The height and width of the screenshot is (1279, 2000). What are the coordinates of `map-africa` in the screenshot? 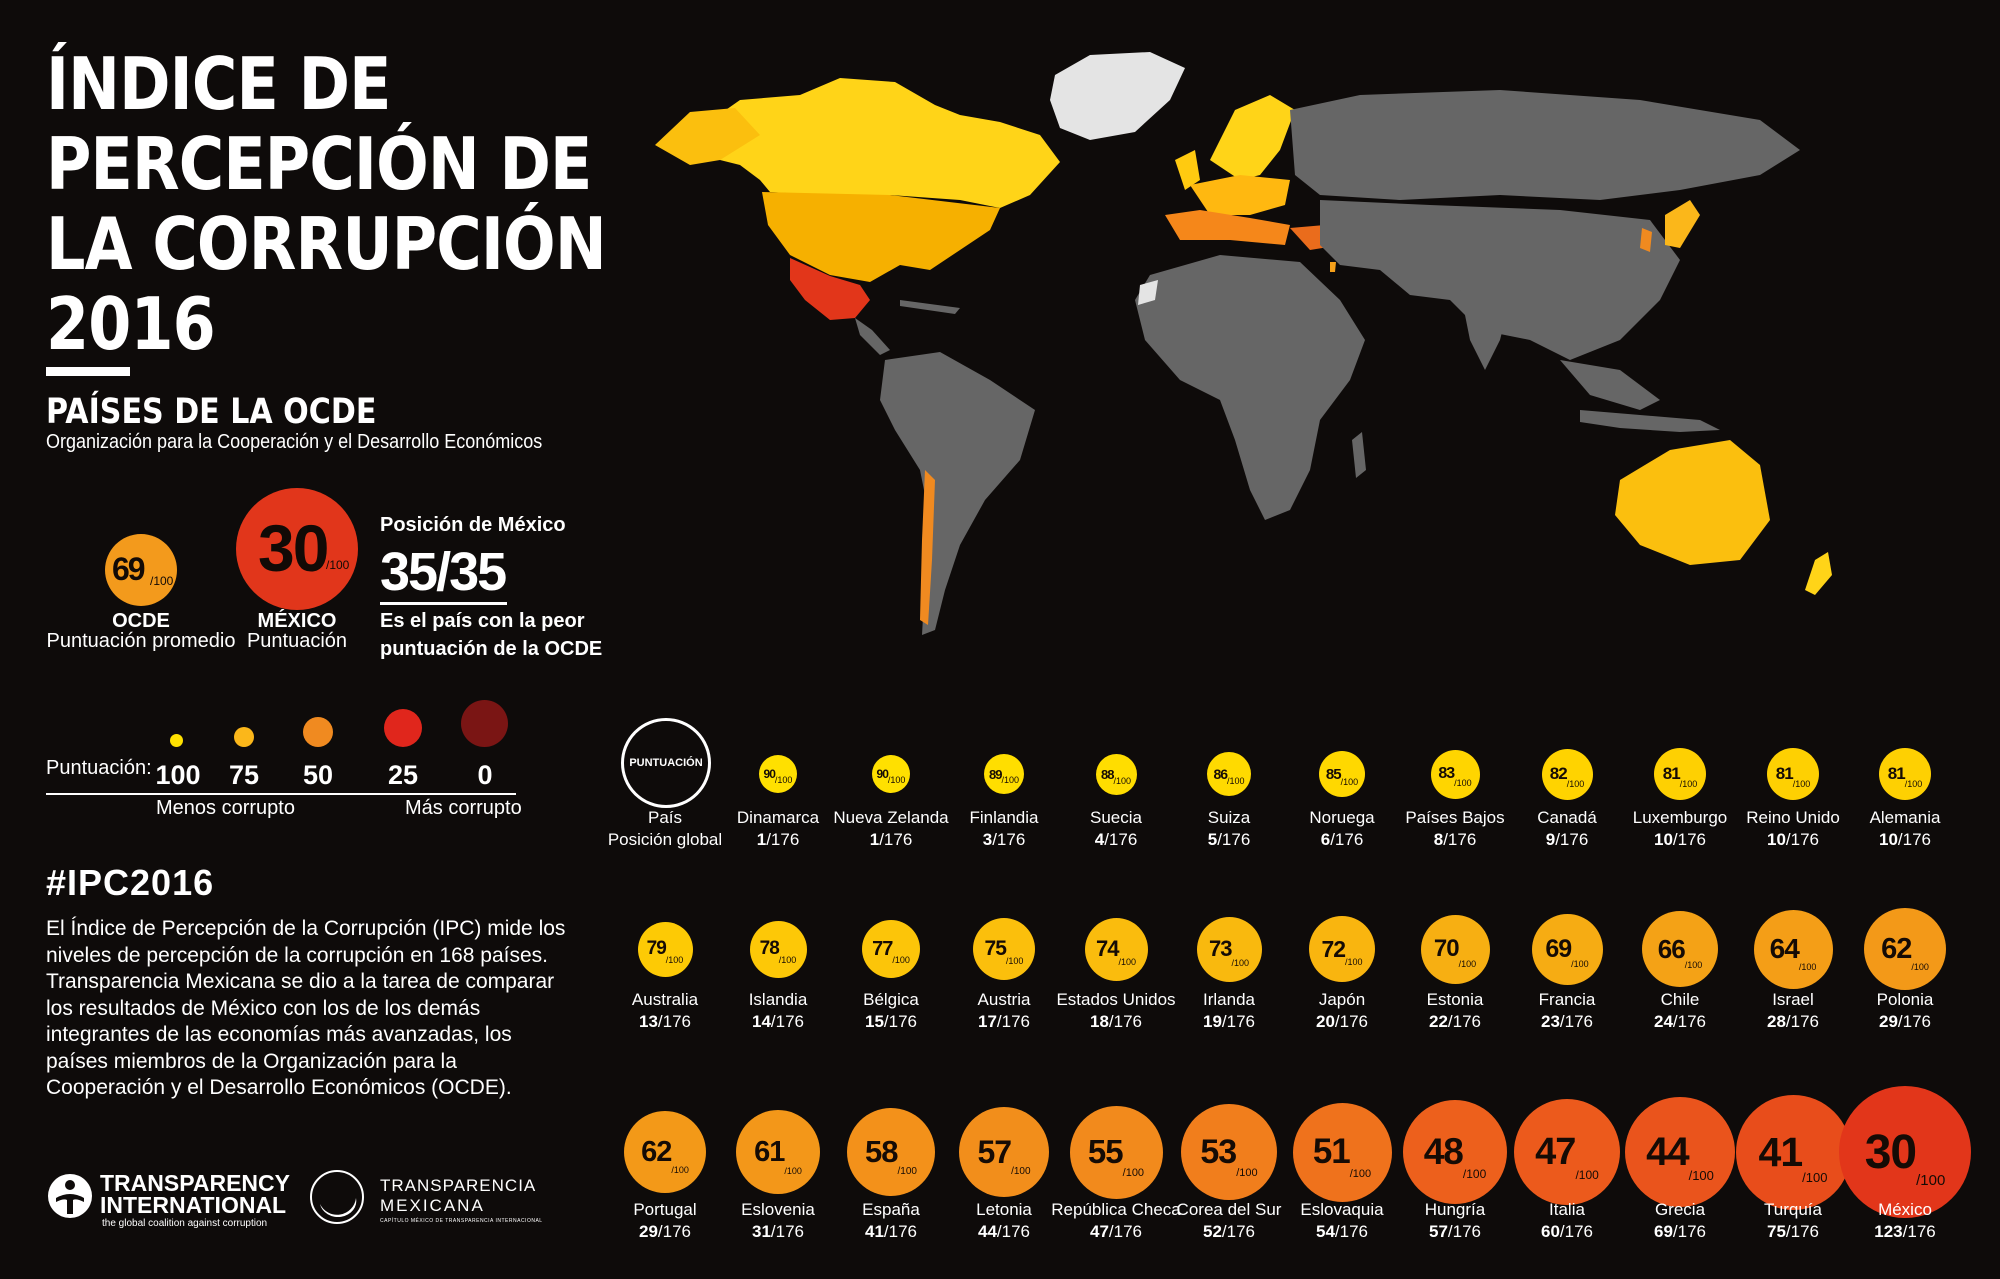 It's located at (1250, 387).